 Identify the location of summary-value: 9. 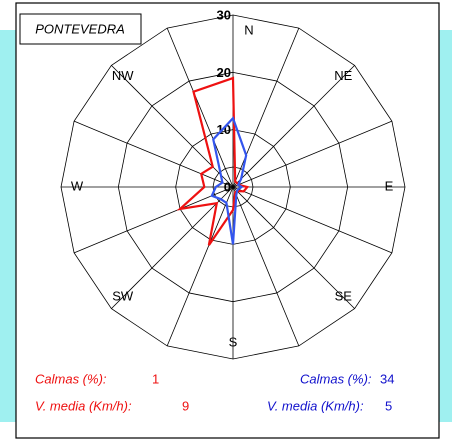
(185, 405).